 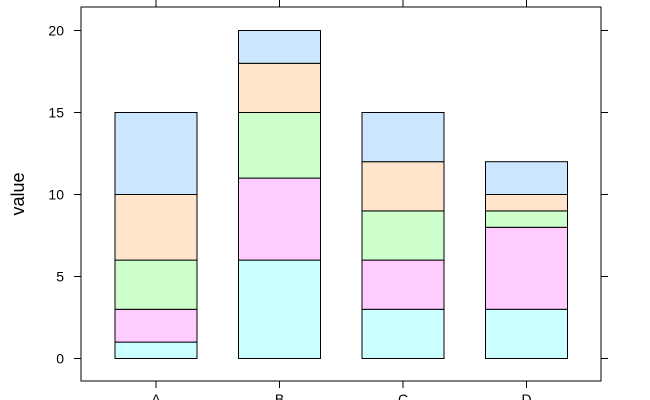 I want to click on x-tick-label: A, so click(x=156, y=395).